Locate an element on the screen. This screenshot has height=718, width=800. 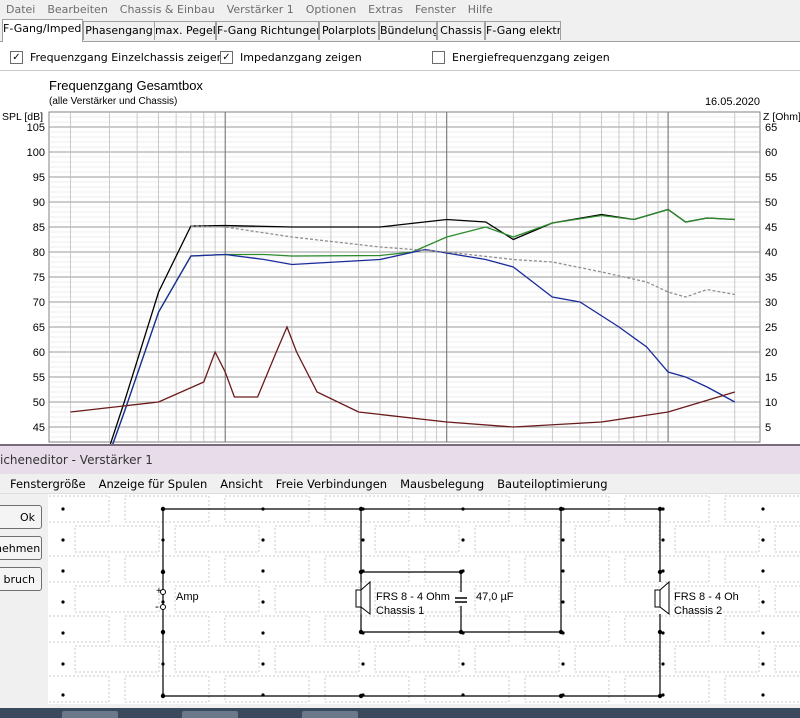
editor-menu-mausbelegung: Mausbelegung is located at coordinates (442, 483).